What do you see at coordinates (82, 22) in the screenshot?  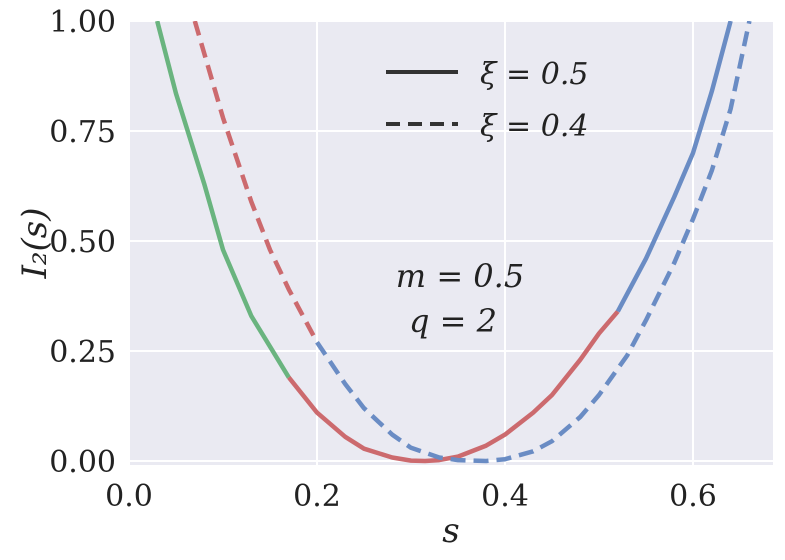 I see `y-tick-label-4: 1.00` at bounding box center [82, 22].